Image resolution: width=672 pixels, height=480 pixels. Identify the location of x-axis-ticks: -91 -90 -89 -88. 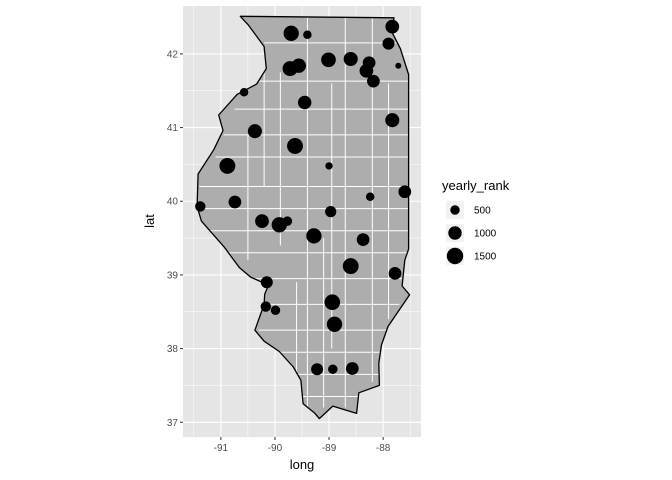
(302, 445).